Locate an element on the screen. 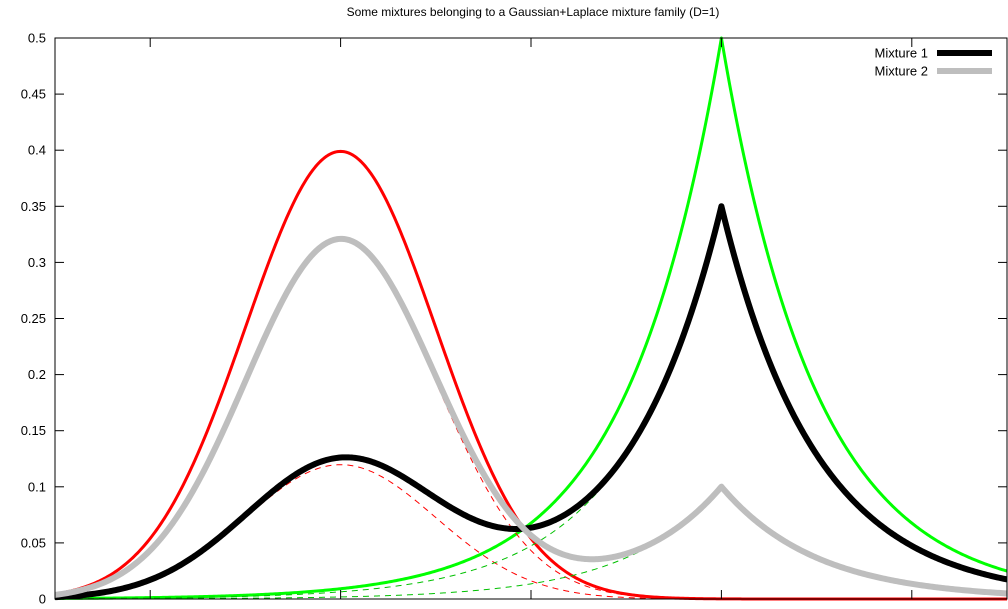 This screenshot has height=609, width=1008. y-tick-label: 0.35 is located at coordinates (33, 206).